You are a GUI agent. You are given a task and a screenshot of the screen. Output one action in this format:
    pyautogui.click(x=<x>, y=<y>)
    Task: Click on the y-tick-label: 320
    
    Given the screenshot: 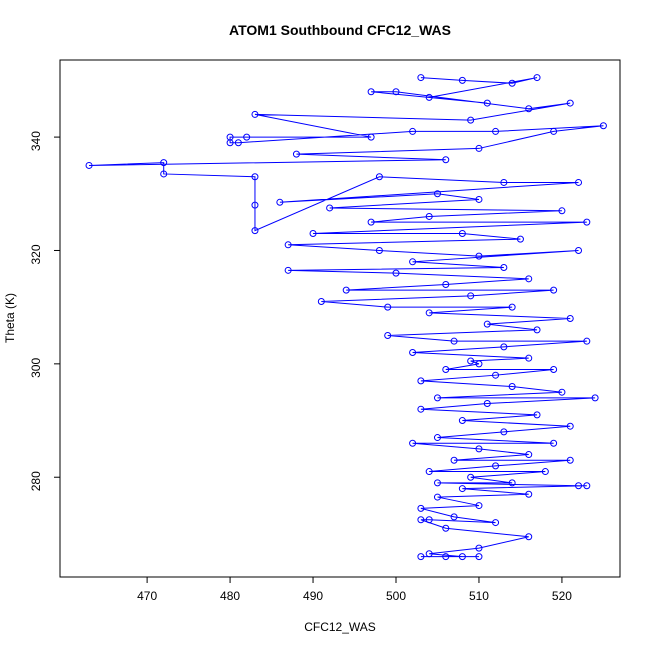 What is the action you would take?
    pyautogui.click(x=36, y=254)
    